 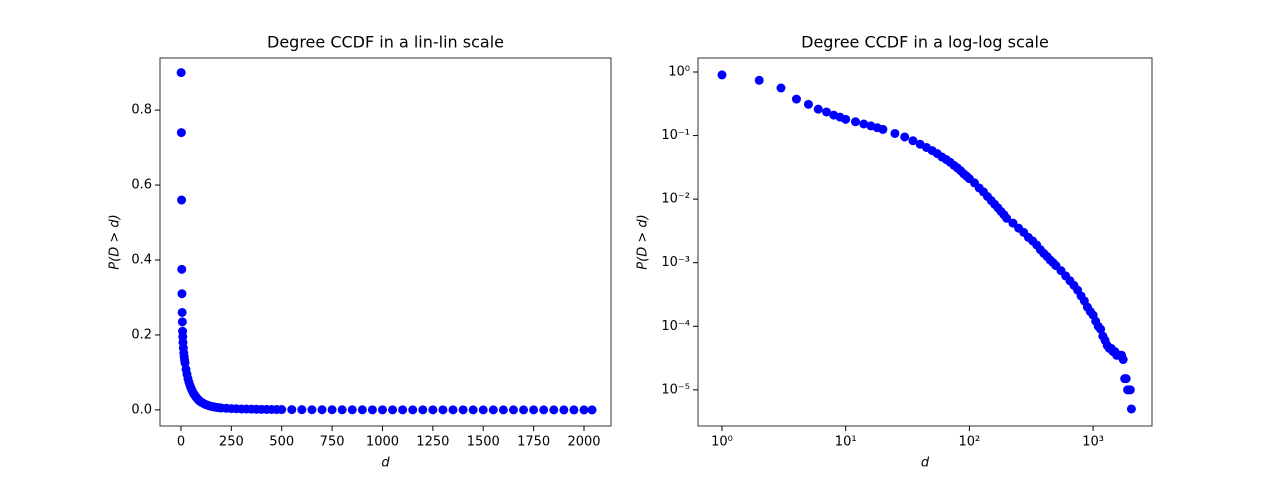 What do you see at coordinates (432, 442) in the screenshot?
I see `x-tick-label: 1250` at bounding box center [432, 442].